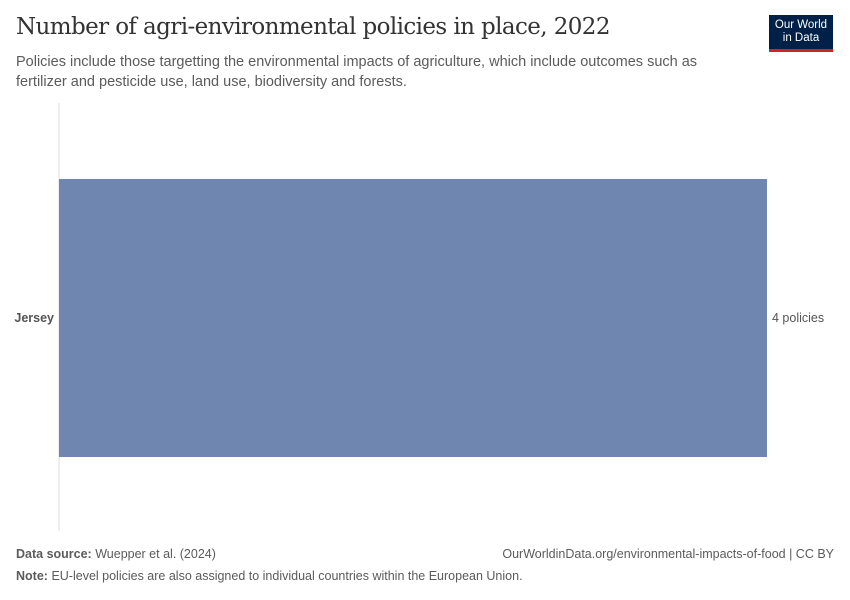  What do you see at coordinates (34, 318) in the screenshot?
I see `category-label: Jersey` at bounding box center [34, 318].